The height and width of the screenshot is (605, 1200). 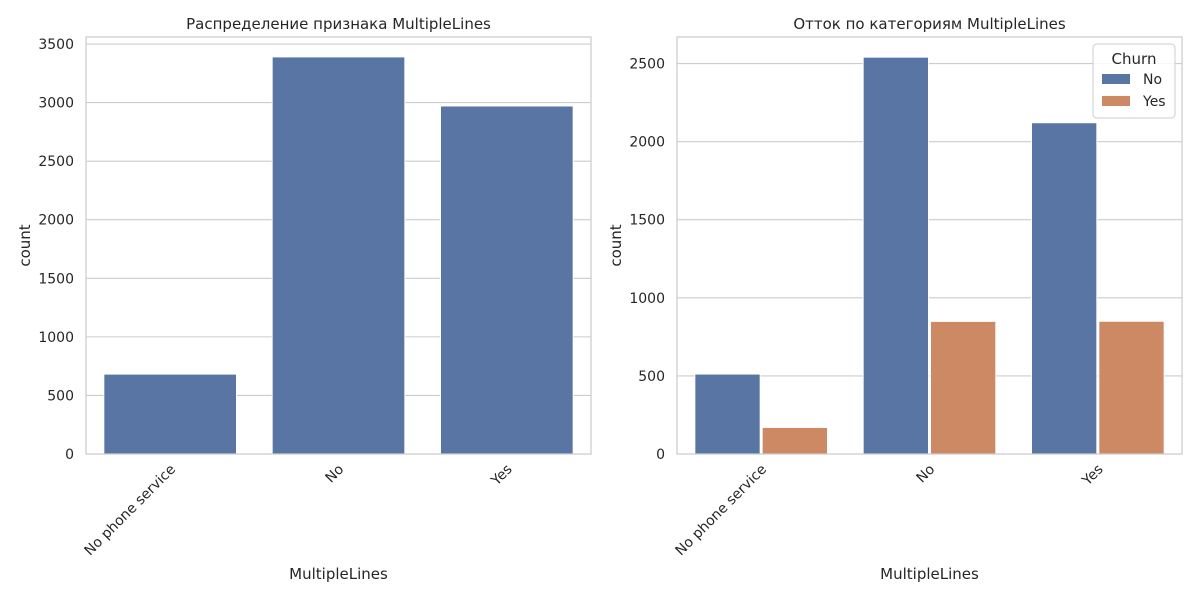 I want to click on legend-swatch-yes, so click(x=1116, y=101).